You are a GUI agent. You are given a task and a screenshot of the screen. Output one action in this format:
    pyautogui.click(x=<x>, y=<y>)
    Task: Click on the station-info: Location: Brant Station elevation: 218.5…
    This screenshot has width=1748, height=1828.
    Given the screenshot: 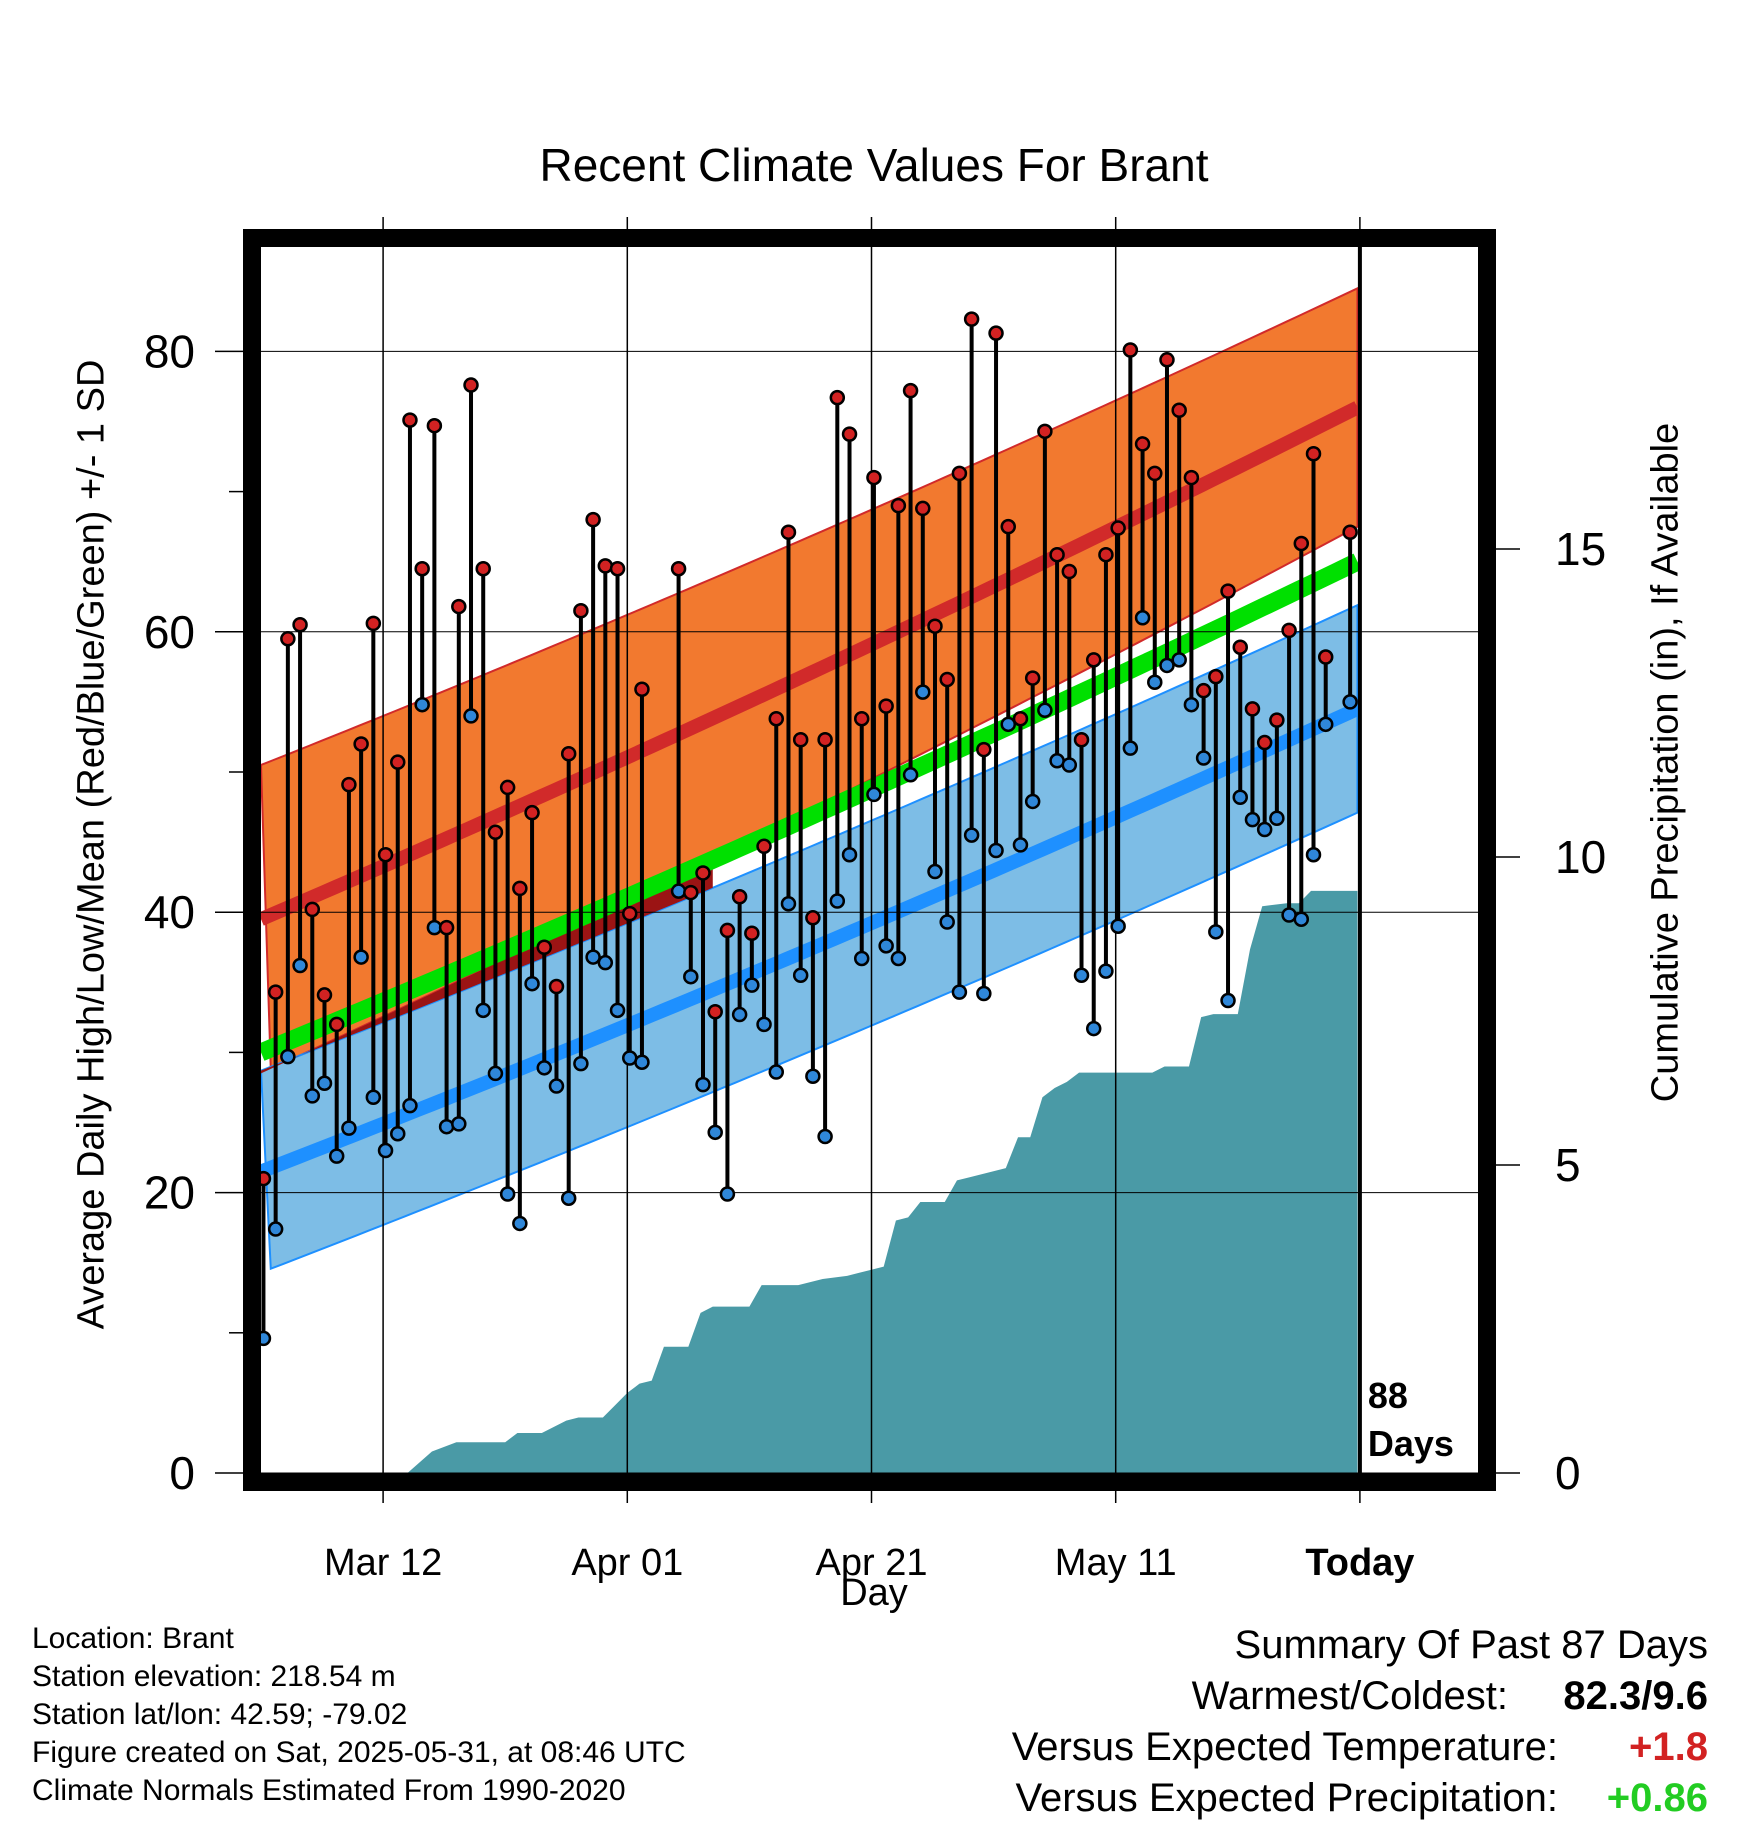 What is the action you would take?
    pyautogui.click(x=359, y=1715)
    